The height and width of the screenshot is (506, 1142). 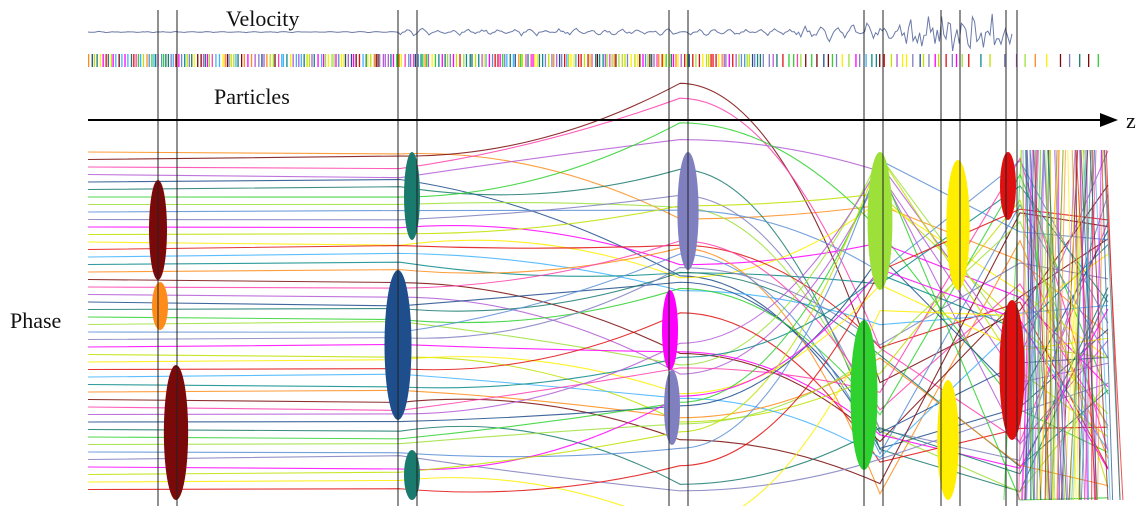 I want to click on velocity-curve, so click(x=550, y=32).